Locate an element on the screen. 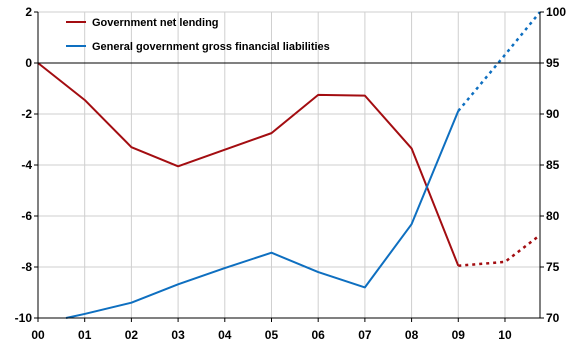  x-tick-label: 03 is located at coordinates (178, 335).